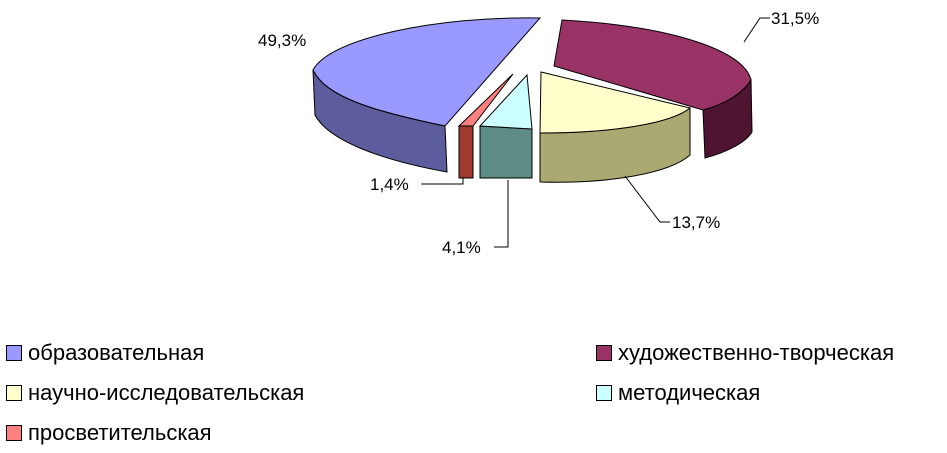  Describe the element at coordinates (389, 184) in the screenshot. I see `data-label-prosvetitelskaya: 1,4%` at that location.